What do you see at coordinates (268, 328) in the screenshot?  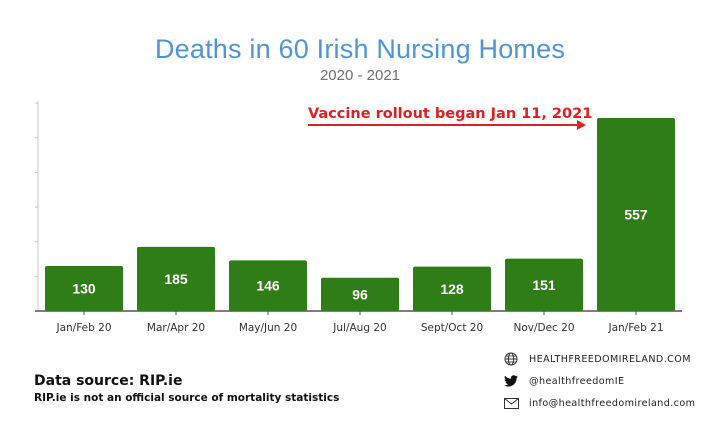 I see `x-tick-label: May/Jun 20` at bounding box center [268, 328].